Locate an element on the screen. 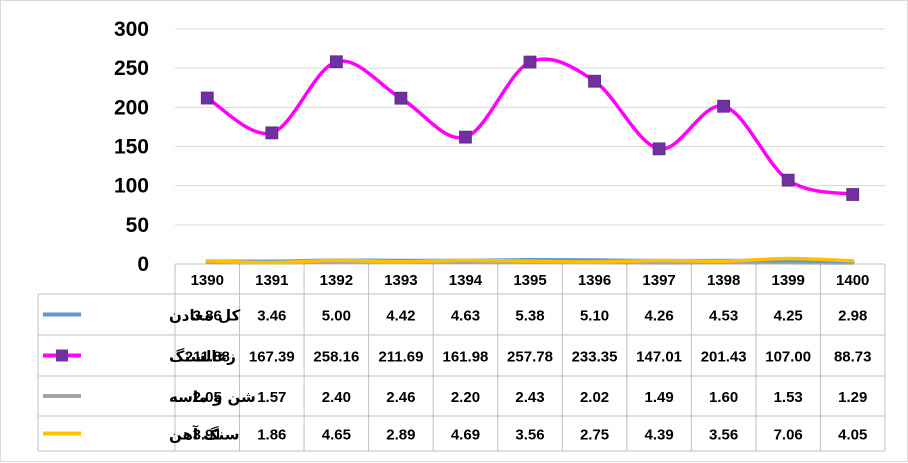  legend-label: کل معادن is located at coordinates (204, 316).